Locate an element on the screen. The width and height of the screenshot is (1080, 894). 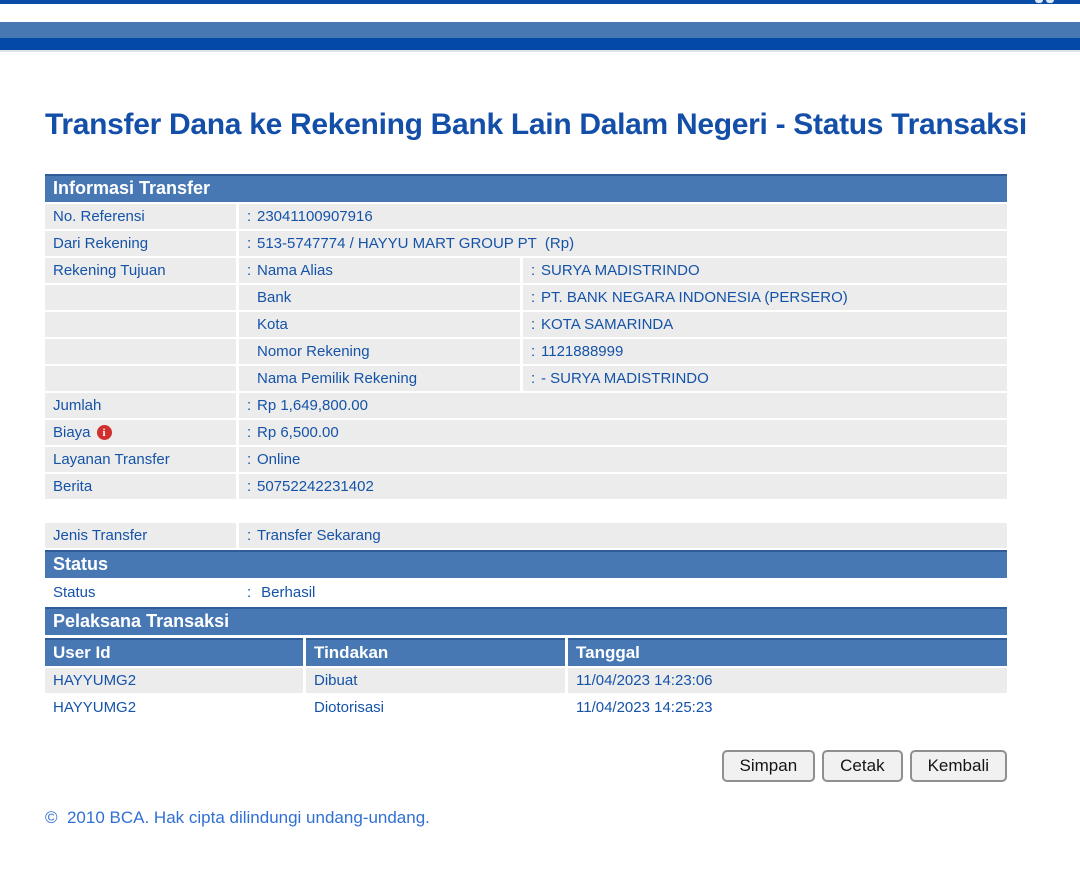
row-value: Online is located at coordinates (279, 459).